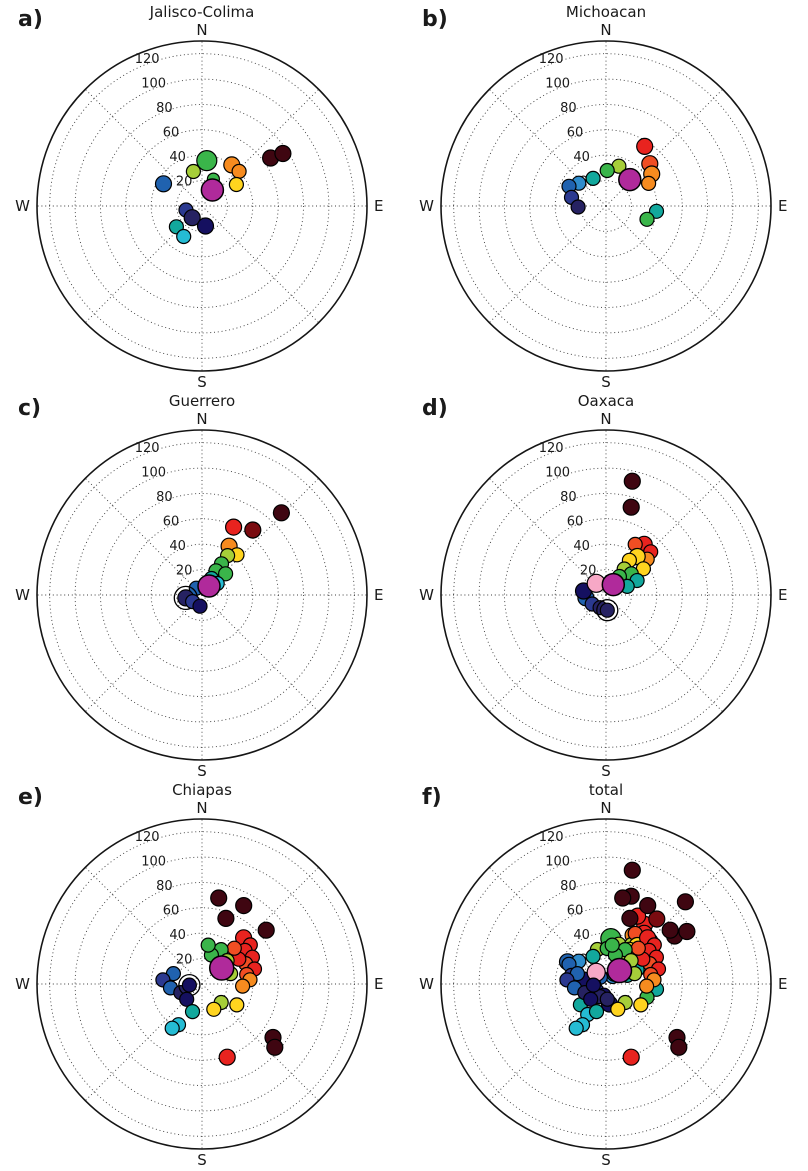  Describe the element at coordinates (606, 12) in the screenshot. I see `panel-title: Michoacan` at that location.